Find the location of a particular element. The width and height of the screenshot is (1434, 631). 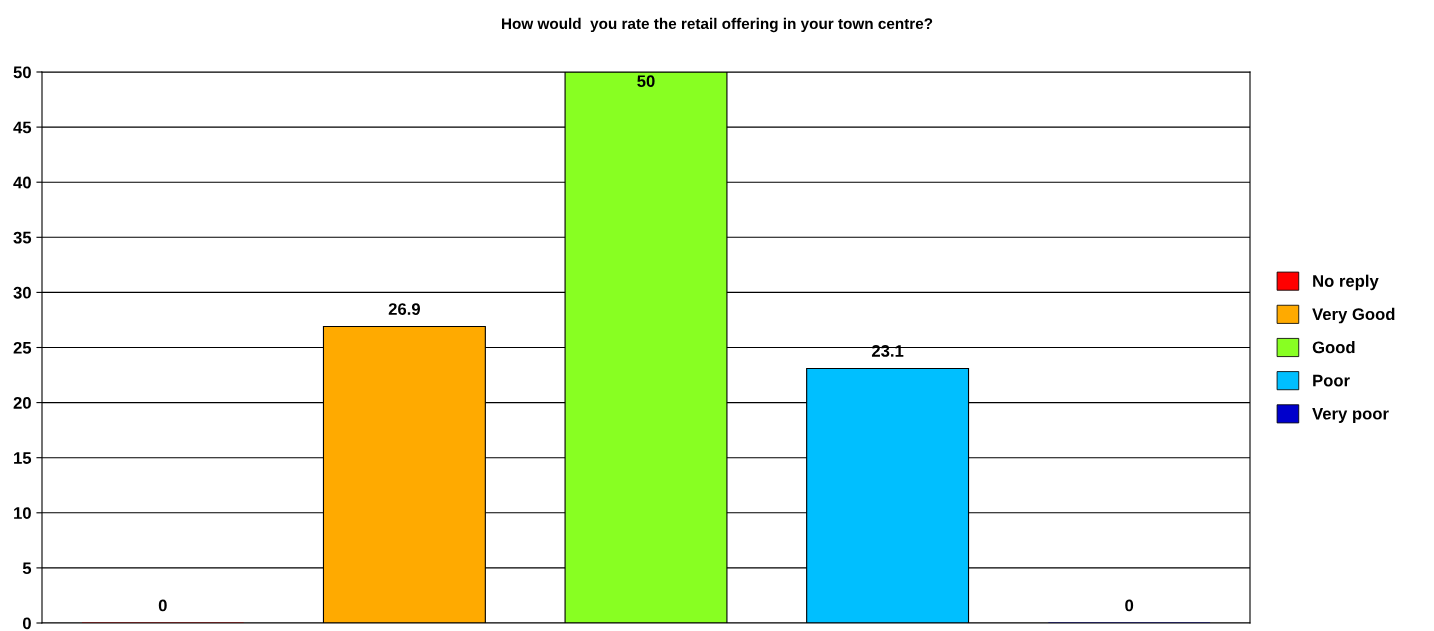

y-tick-label: 0 is located at coordinates (26, 623).